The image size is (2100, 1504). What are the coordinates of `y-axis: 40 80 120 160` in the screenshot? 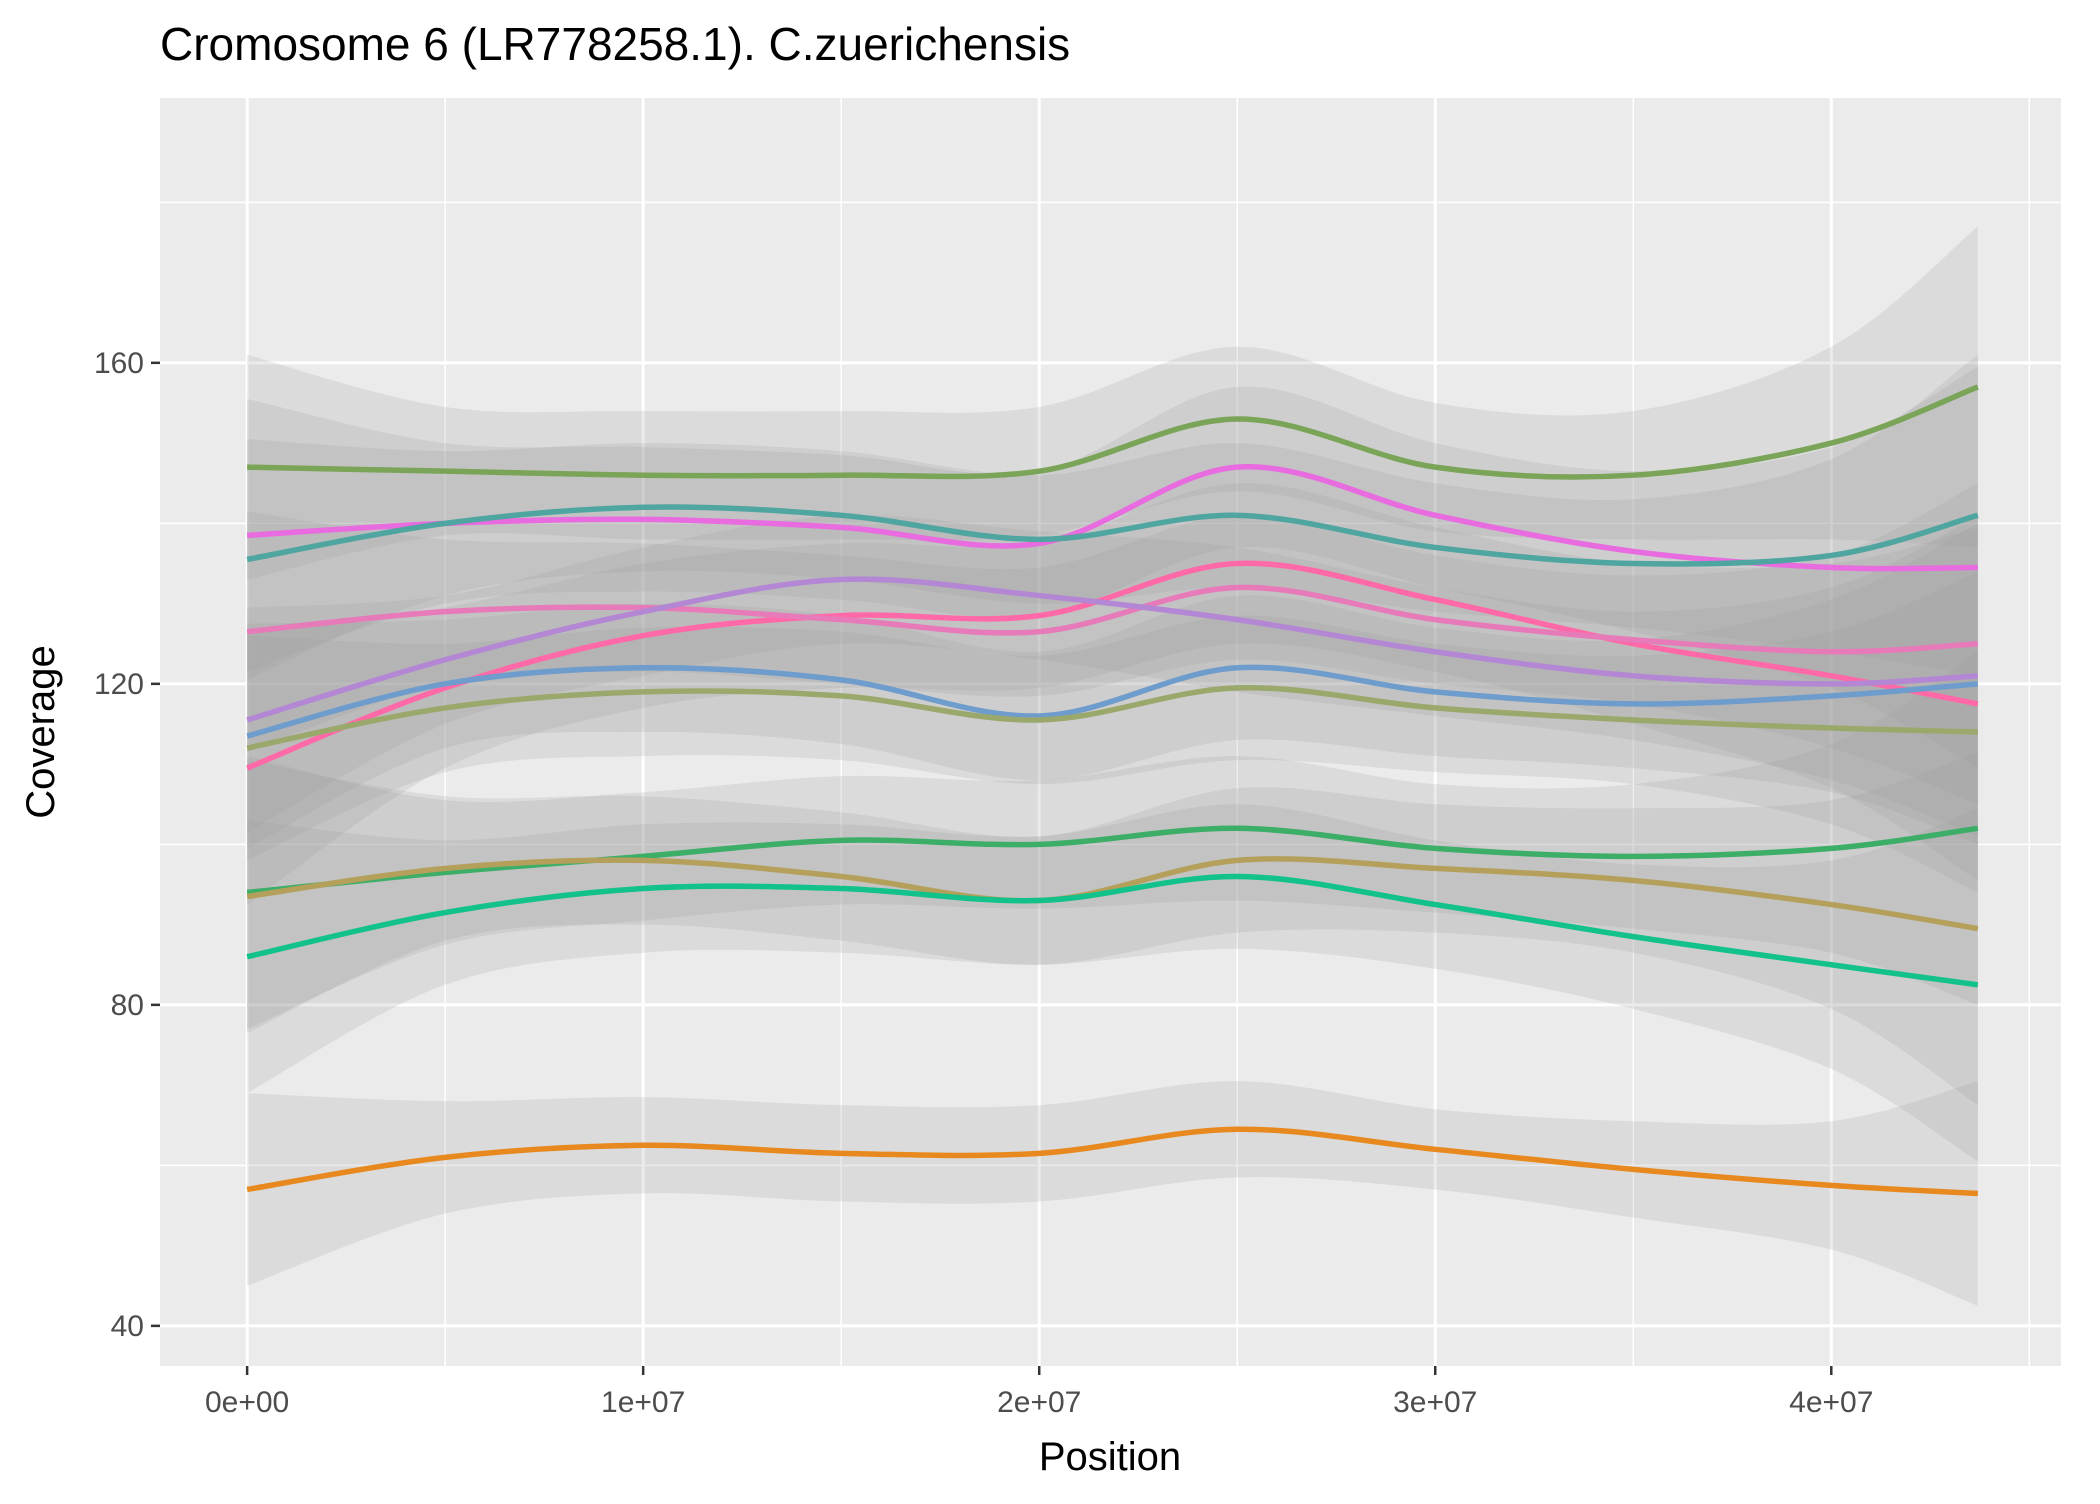 It's located at (127, 845).